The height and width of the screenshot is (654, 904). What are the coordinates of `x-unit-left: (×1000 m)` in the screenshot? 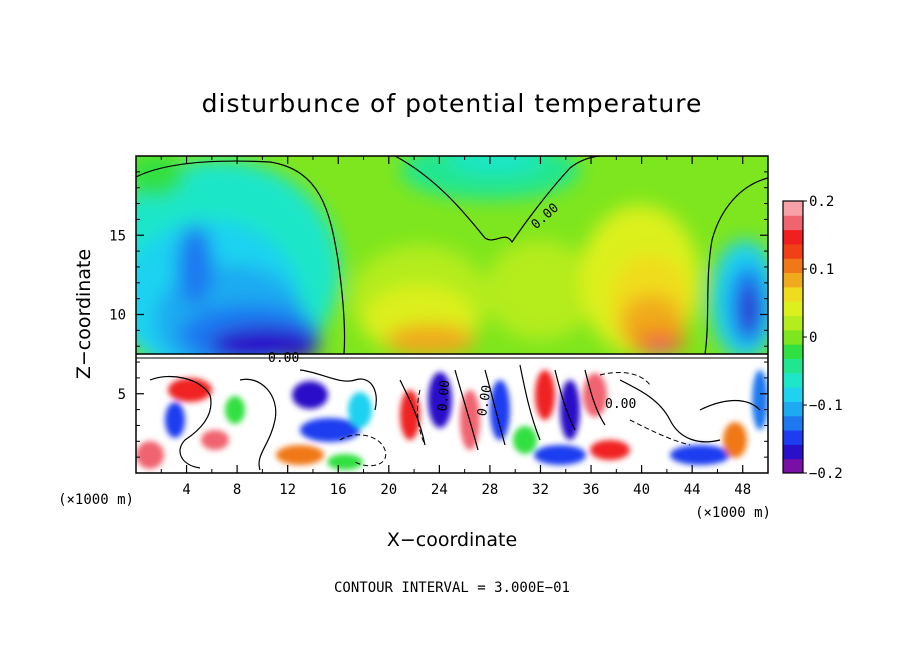 It's located at (96, 500).